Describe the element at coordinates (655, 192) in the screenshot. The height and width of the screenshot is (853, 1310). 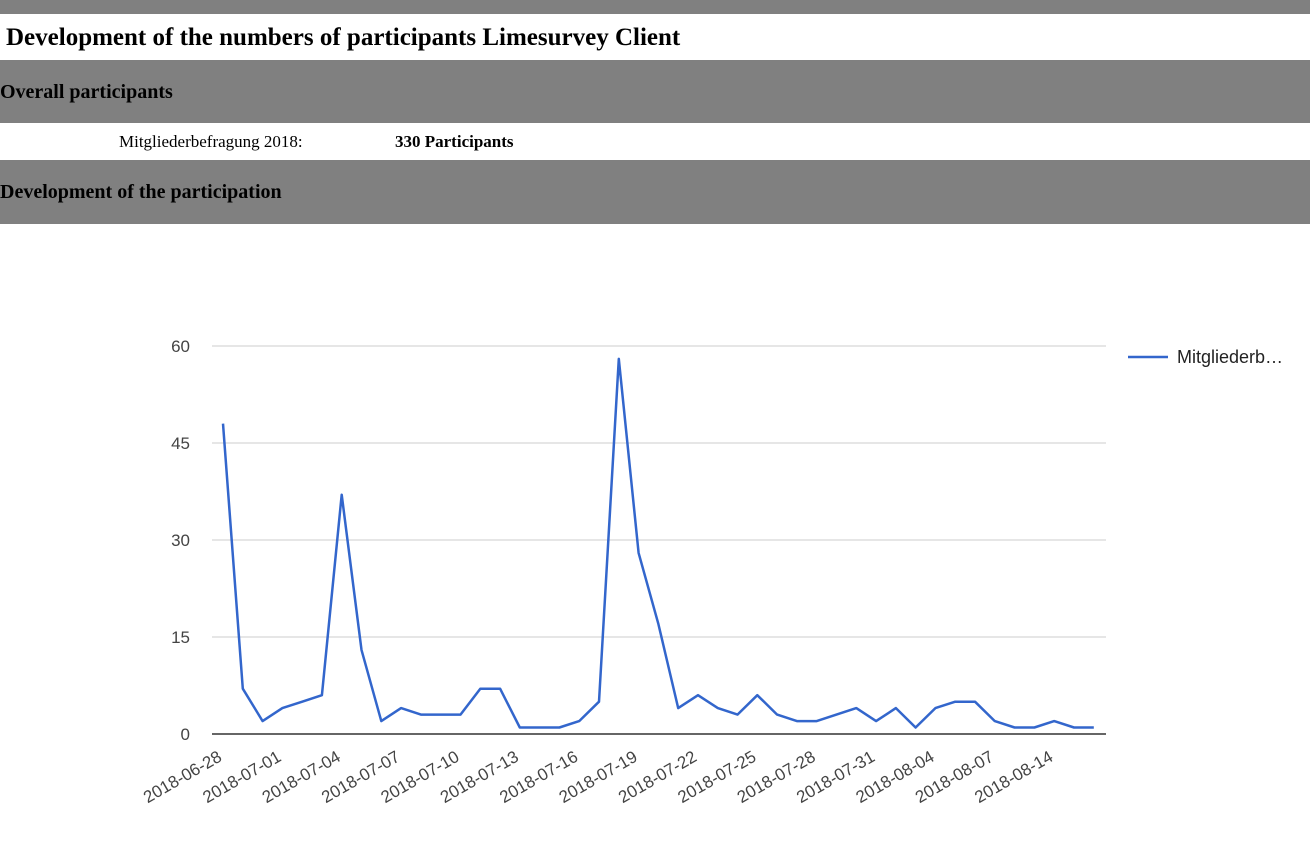
I see `section-header-development: Development of the participation` at that location.